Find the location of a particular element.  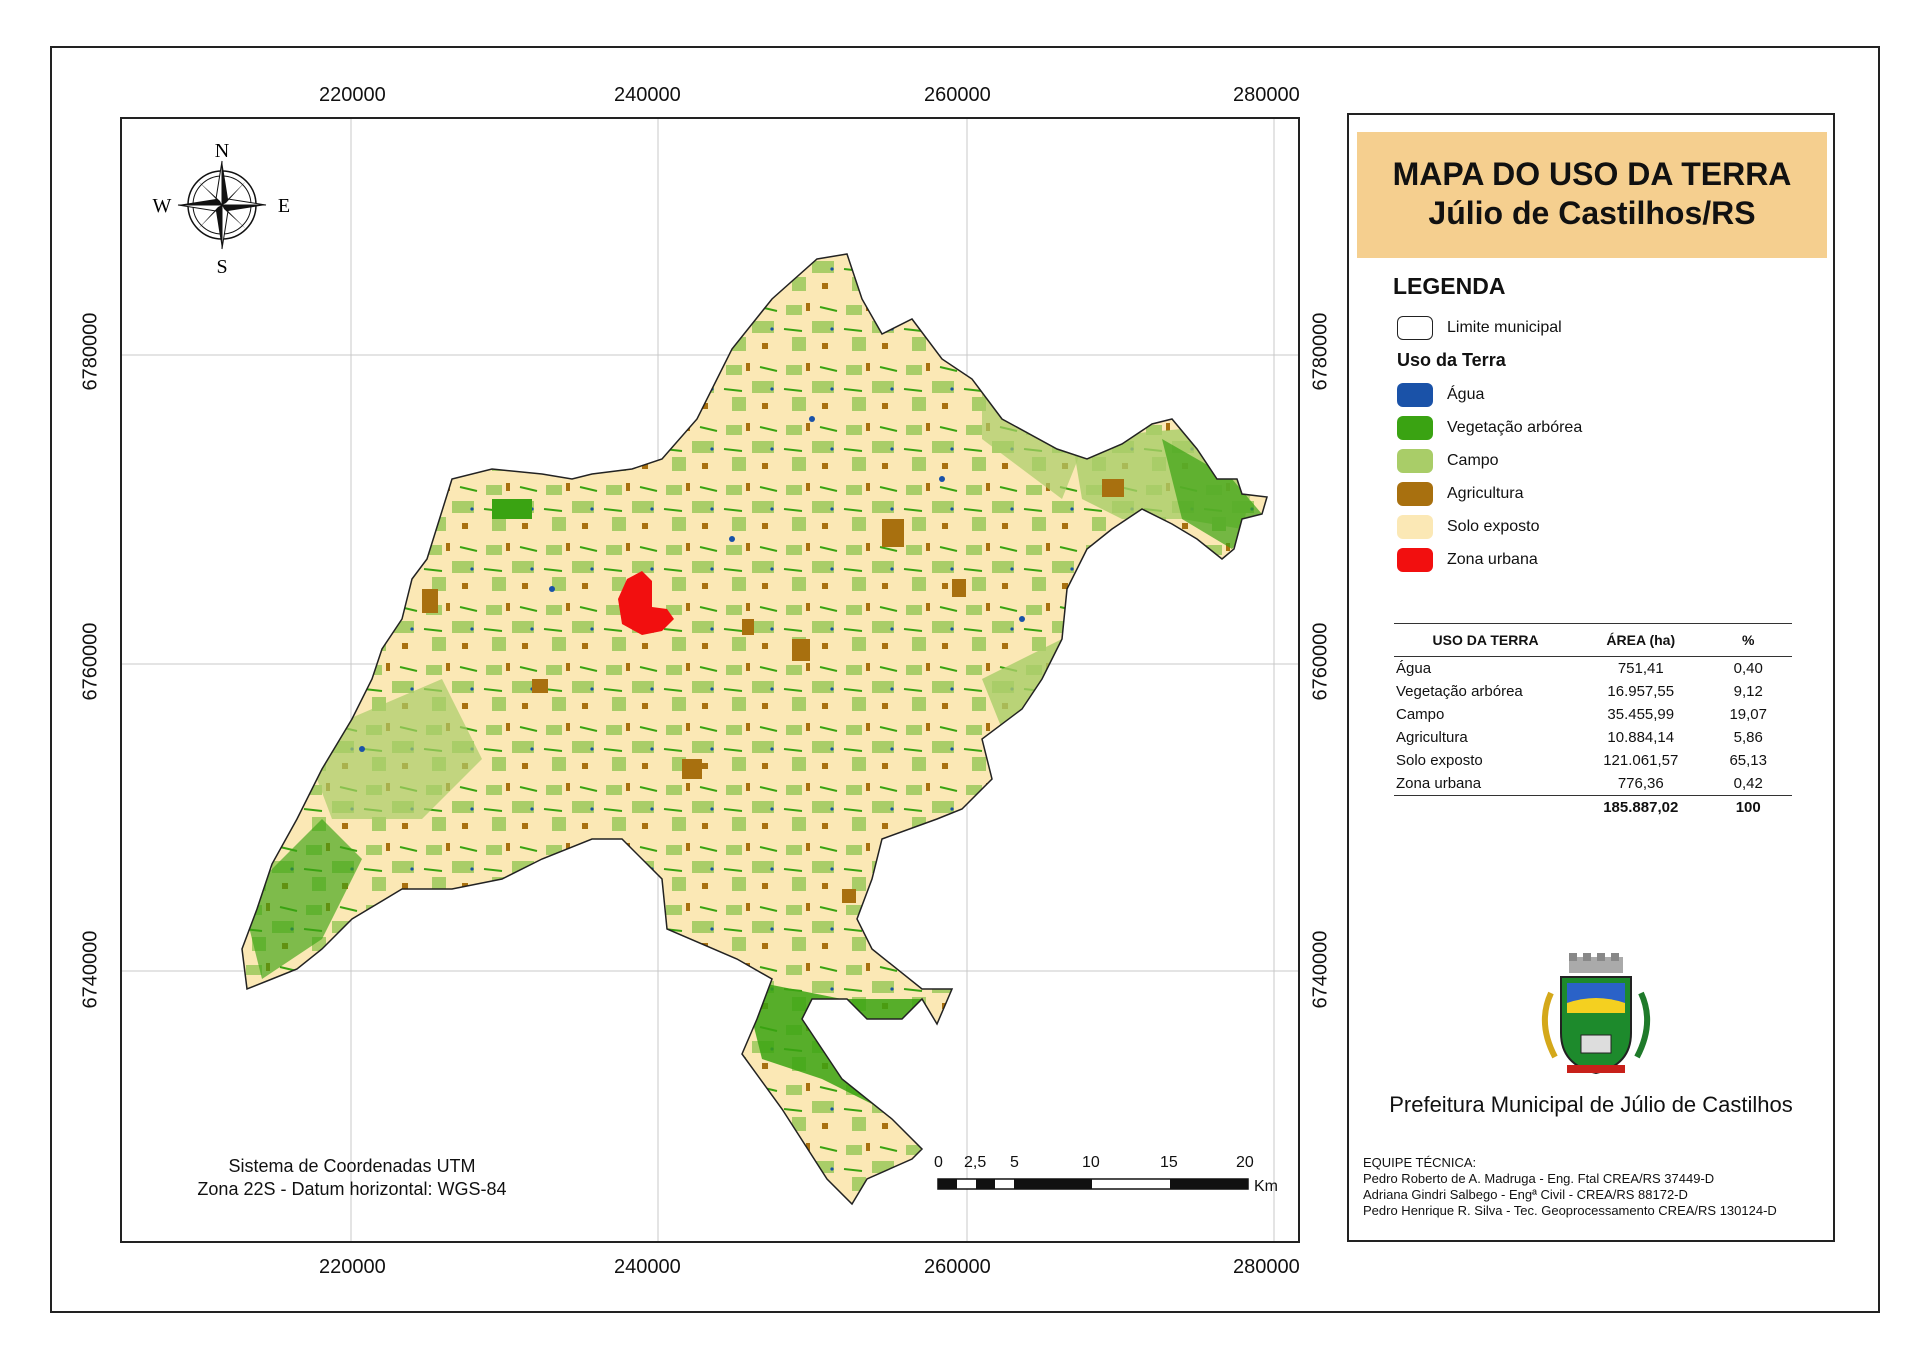

legend-boundary-label: Limite municipal is located at coordinates (1504, 327).